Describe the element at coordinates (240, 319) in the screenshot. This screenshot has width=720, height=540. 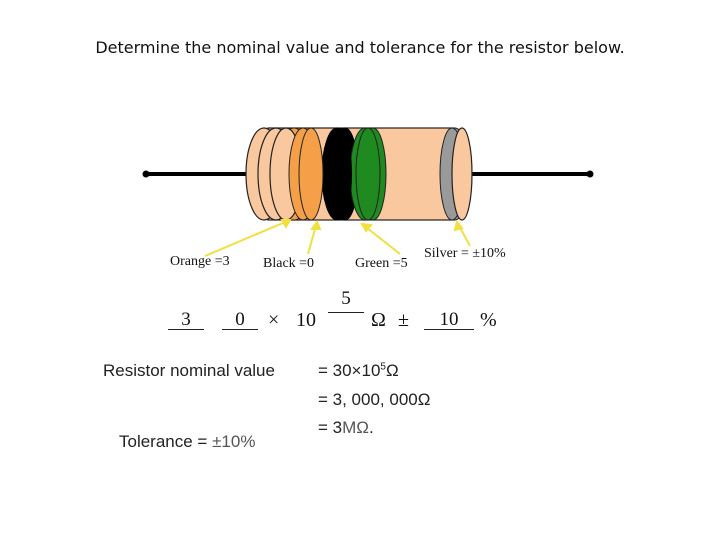
I see `answer-digit2: 0` at that location.